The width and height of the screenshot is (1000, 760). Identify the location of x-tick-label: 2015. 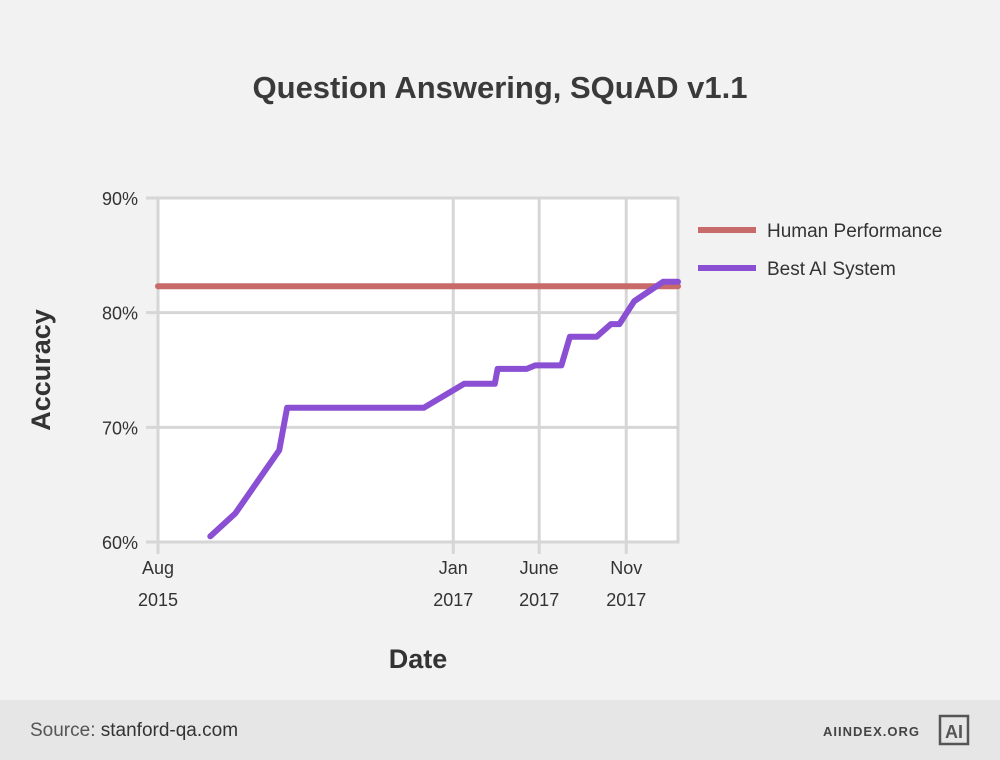
(158, 600).